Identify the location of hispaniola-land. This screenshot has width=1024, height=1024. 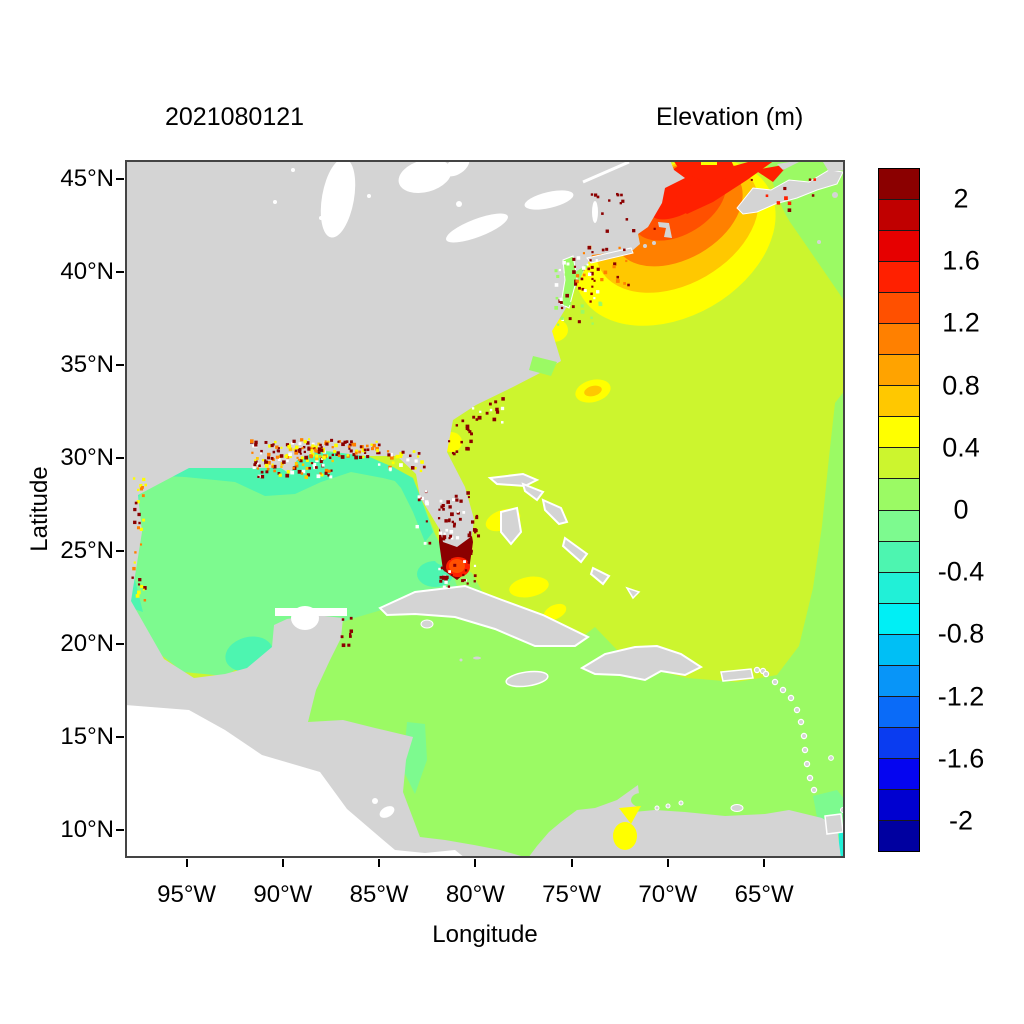
(641, 663).